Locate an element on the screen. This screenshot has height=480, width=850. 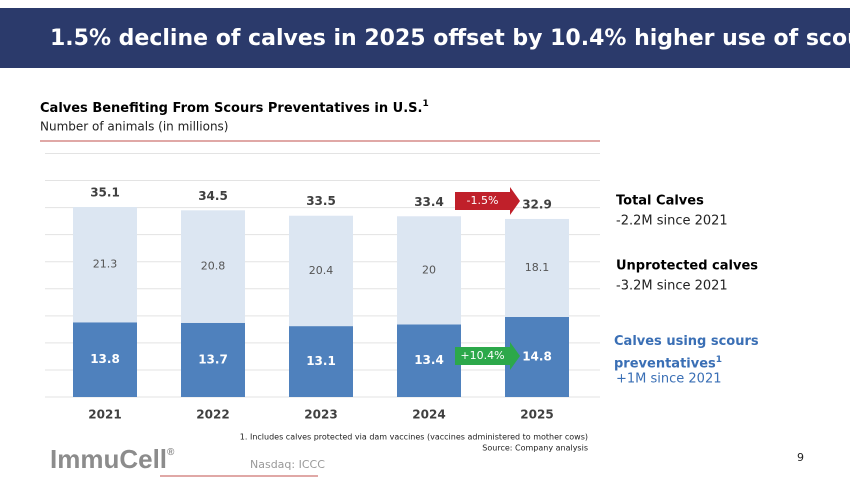
side-note-change: -2.2M since 2021 is located at coordinates (672, 221).